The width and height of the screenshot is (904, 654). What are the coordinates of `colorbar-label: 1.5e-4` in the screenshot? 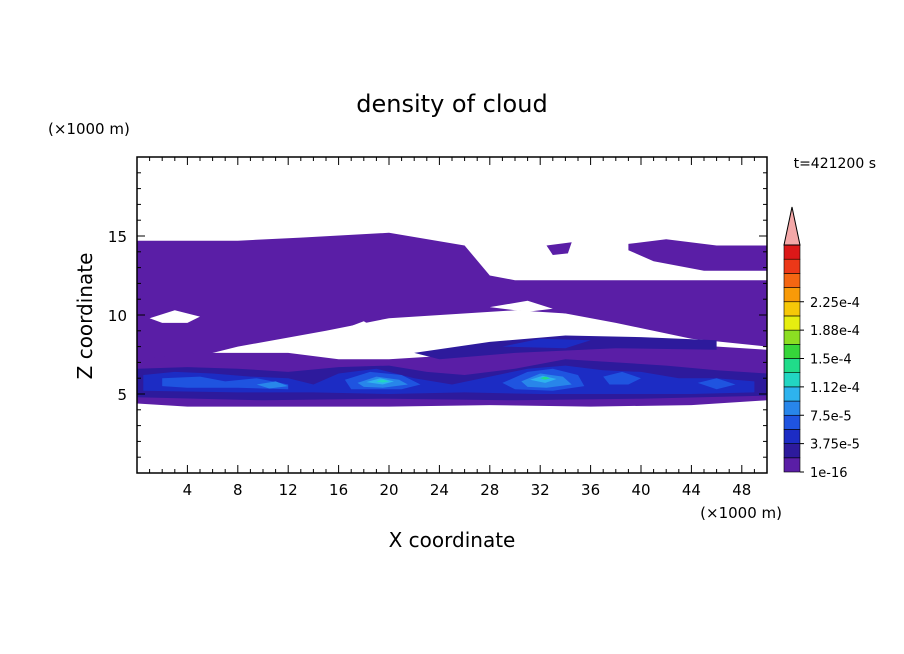 It's located at (831, 360).